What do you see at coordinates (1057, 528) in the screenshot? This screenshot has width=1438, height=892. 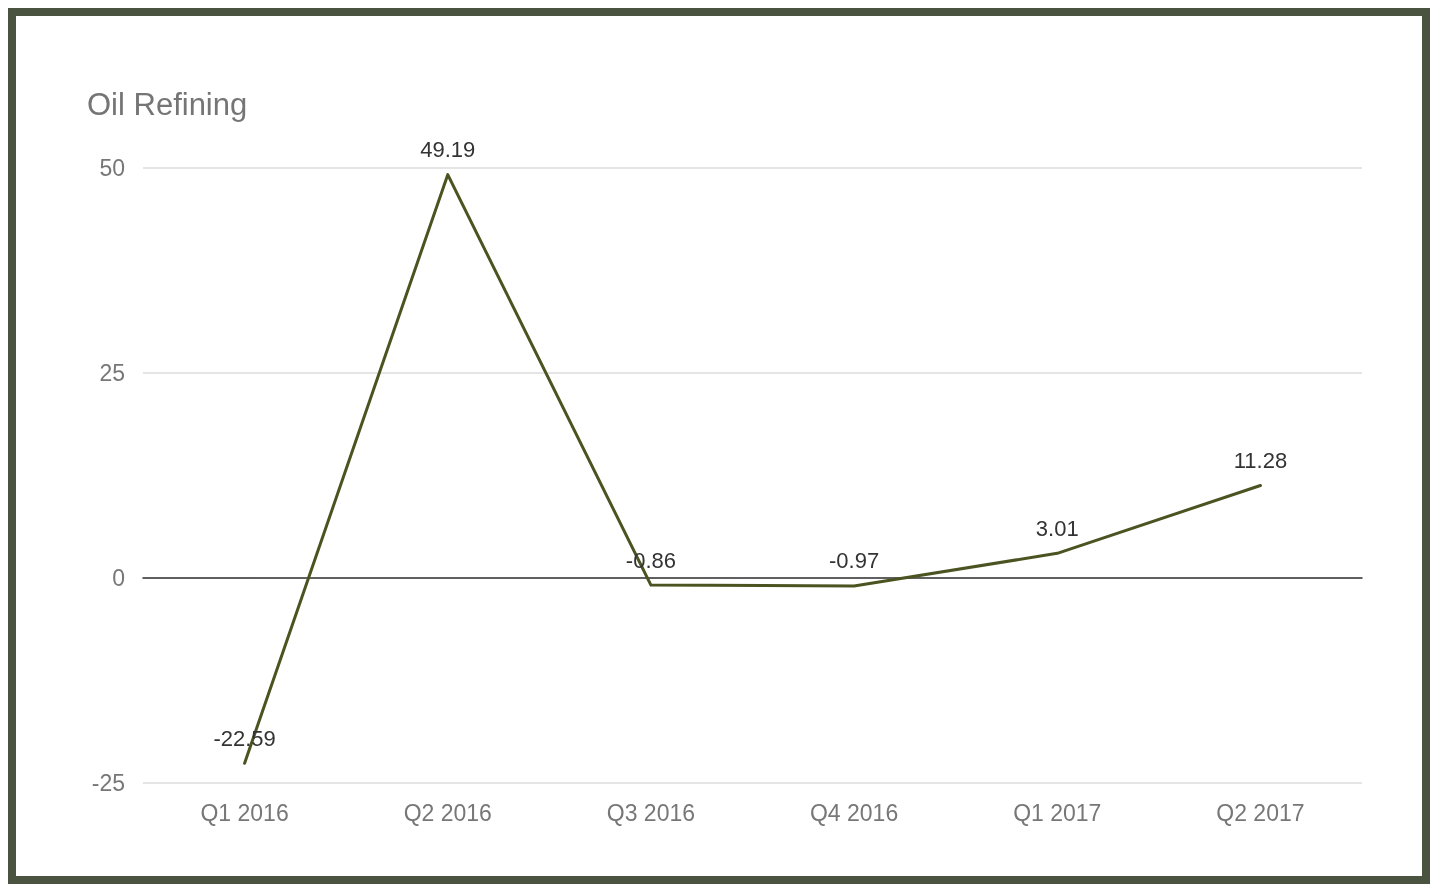 I see `data-label: 3.01` at bounding box center [1057, 528].